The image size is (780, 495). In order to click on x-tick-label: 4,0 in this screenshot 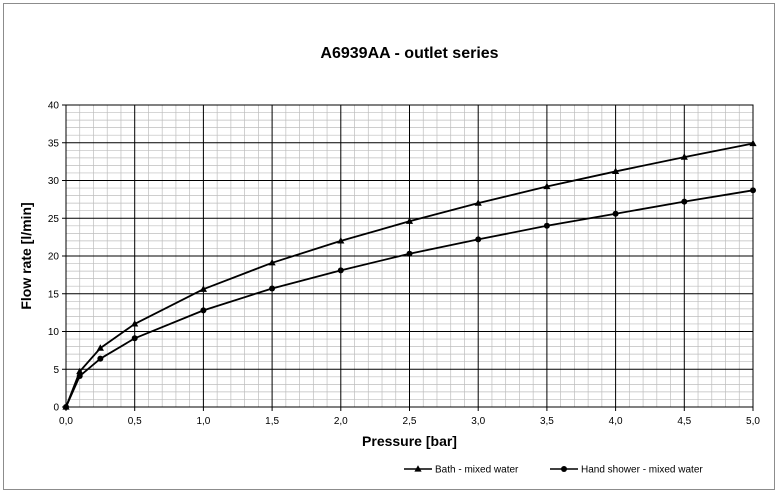, I will do `click(616, 421)`.